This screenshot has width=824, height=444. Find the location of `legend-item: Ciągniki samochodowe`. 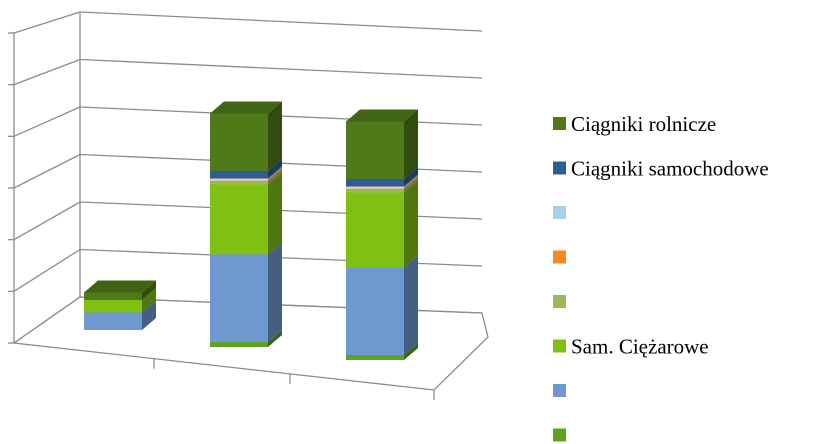

legend-item: Ciągniki samochodowe is located at coordinates (661, 169).